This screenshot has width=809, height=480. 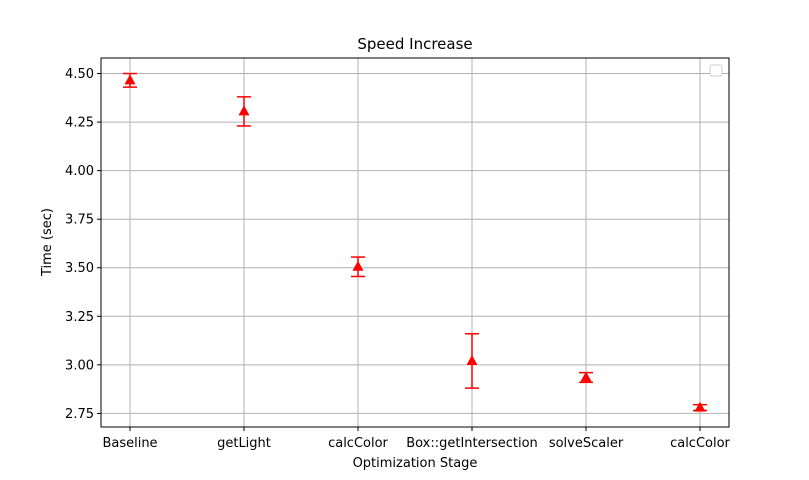 I want to click on x-axis-label: Optimization Stage, so click(x=415, y=463).